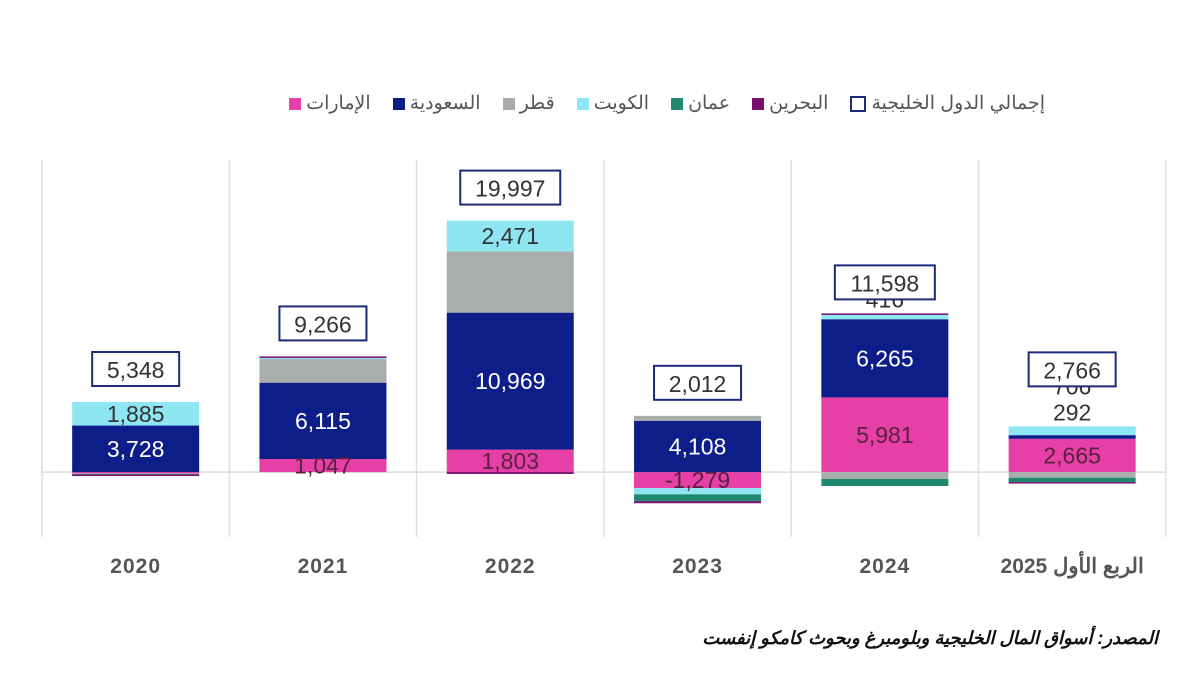 The height and width of the screenshot is (697, 1200). What do you see at coordinates (709, 103) in the screenshot?
I see `legend-label: عمان` at bounding box center [709, 103].